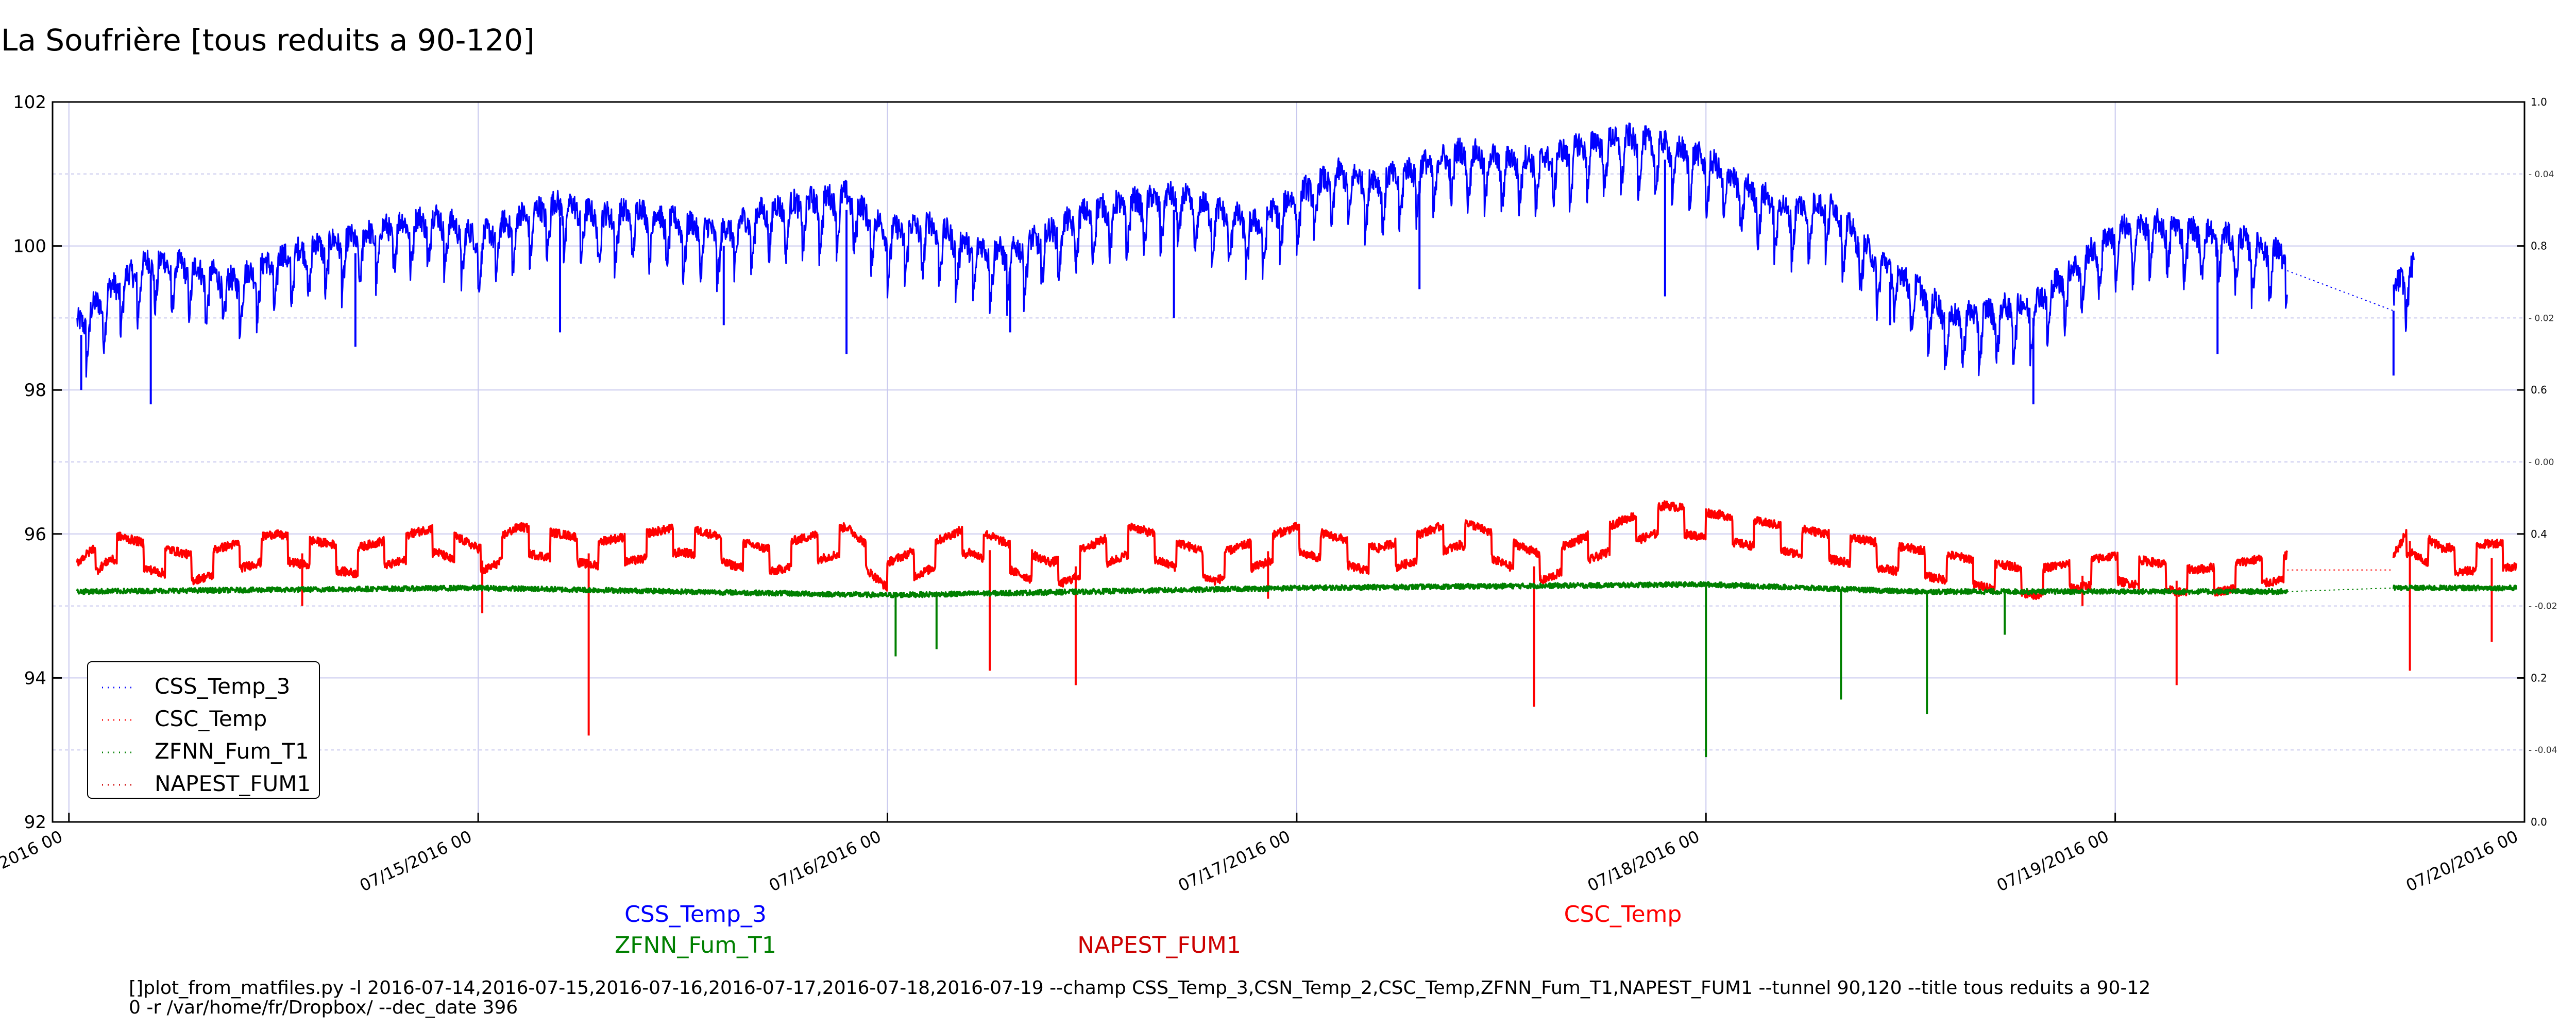 This screenshot has width=2576, height=1030. What do you see at coordinates (29, 102) in the screenshot?
I see `y-tick-label-5: 102` at bounding box center [29, 102].